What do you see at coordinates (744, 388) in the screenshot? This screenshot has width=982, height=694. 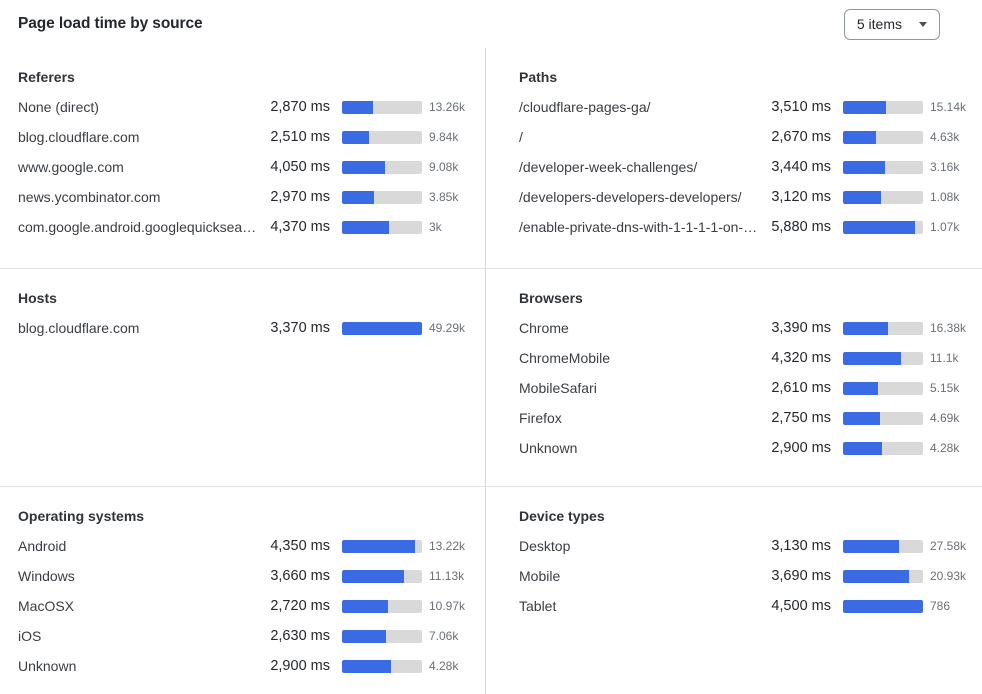 I see `table-row: MobileSafari 2,610 ms 5.15k` at bounding box center [744, 388].